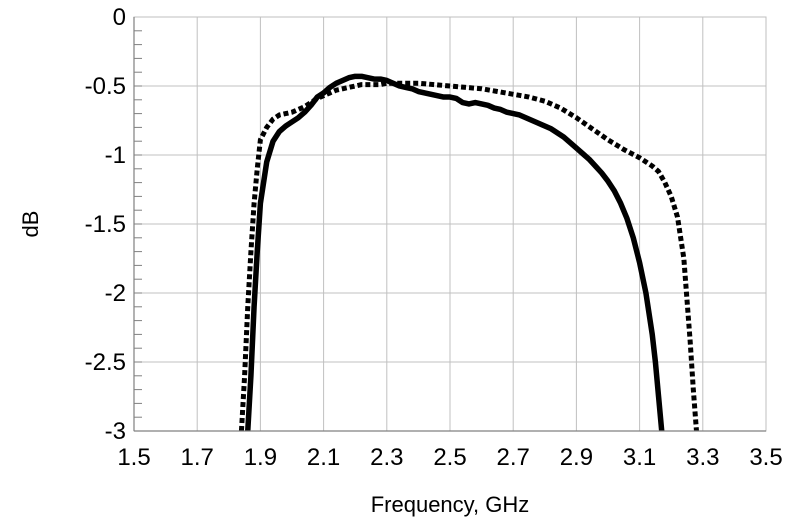  What do you see at coordinates (119, 17) in the screenshot?
I see `y-tick-label: 0` at bounding box center [119, 17].